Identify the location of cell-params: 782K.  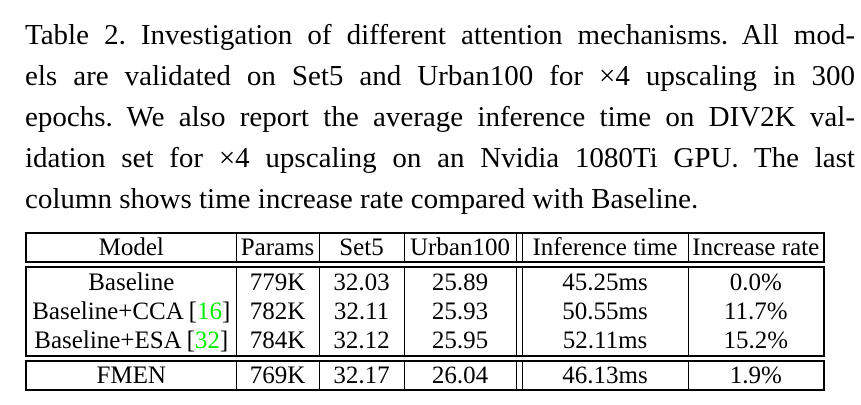
(277, 311).